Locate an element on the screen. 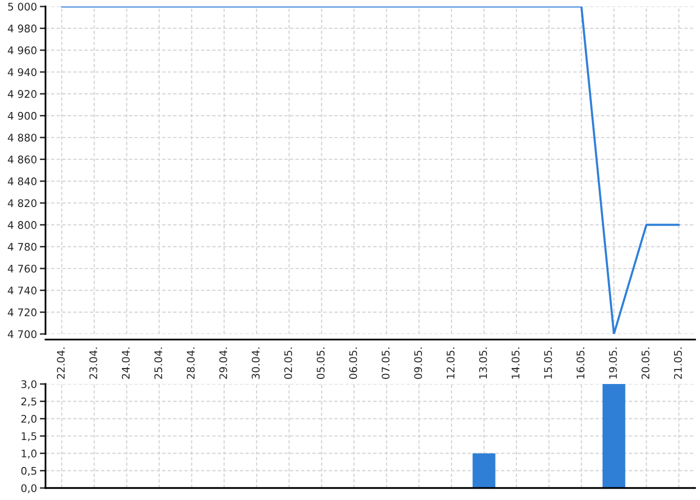  x-tick-label: 30.04. is located at coordinates (256, 363).